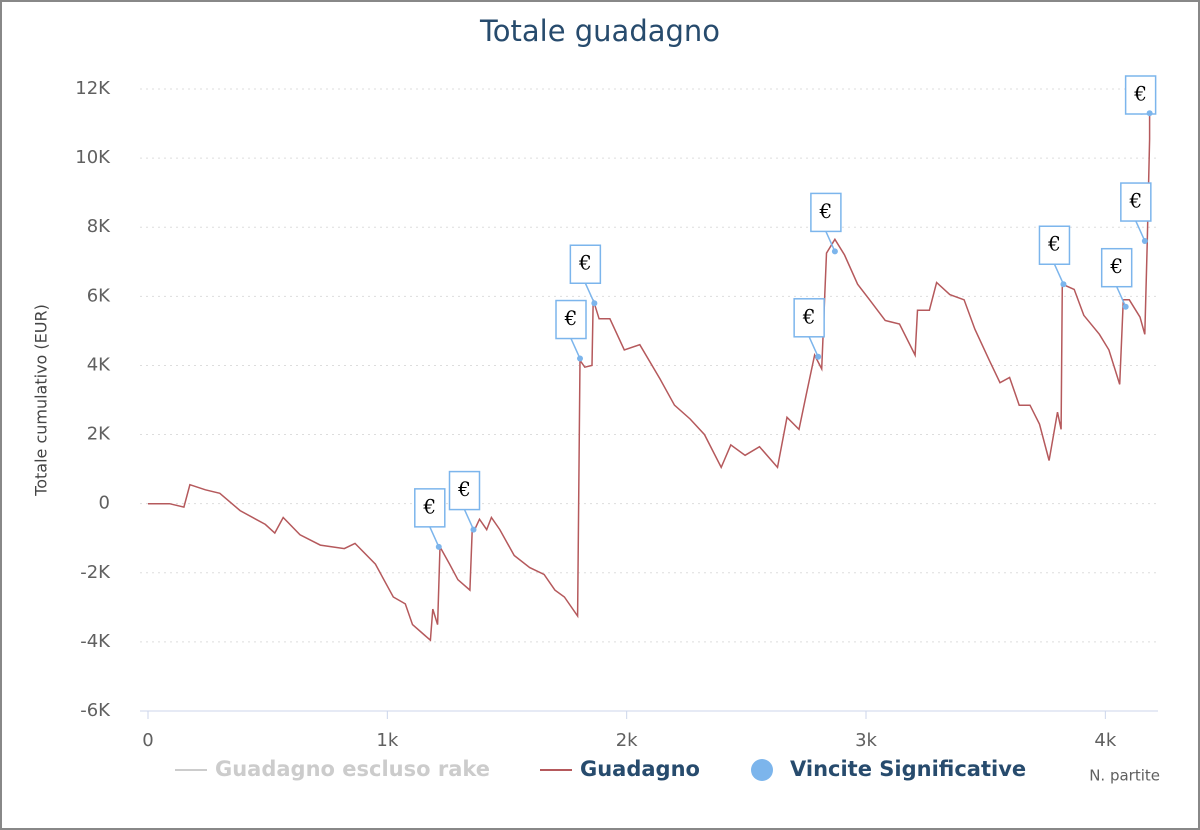  What do you see at coordinates (1124, 776) in the screenshot?
I see `x-axis-title: N. partite` at bounding box center [1124, 776].